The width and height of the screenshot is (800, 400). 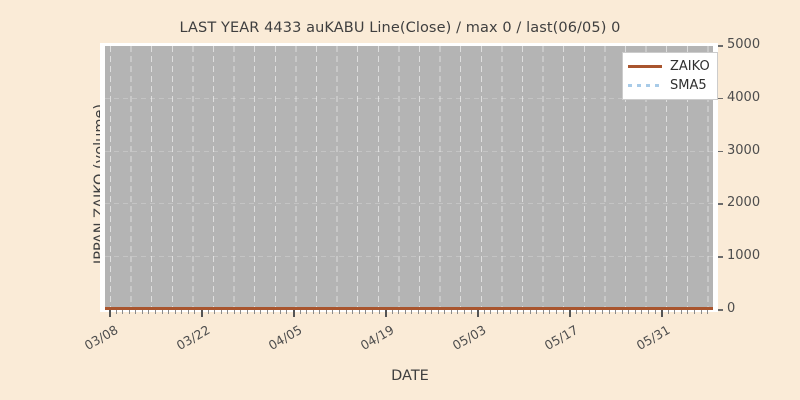 I want to click on y-tick-label: 3000, so click(x=744, y=150).